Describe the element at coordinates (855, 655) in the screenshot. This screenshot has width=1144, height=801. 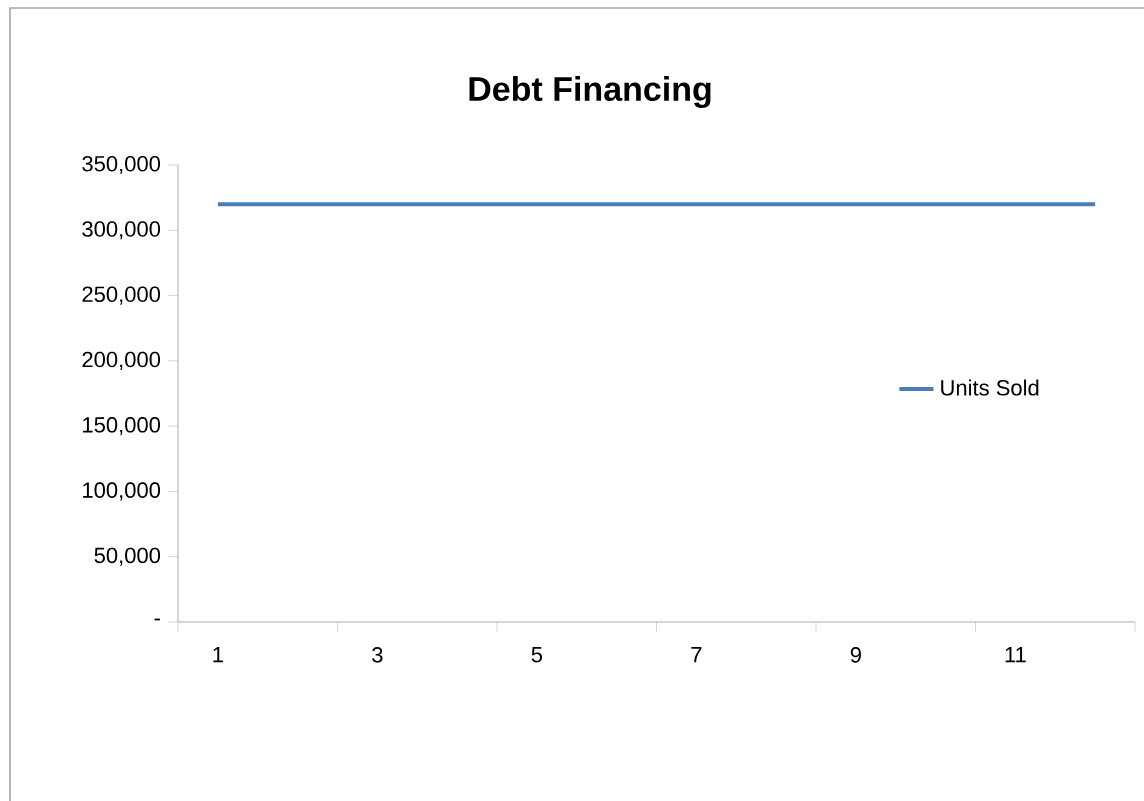
I see `x-tick-label: 9` at that location.